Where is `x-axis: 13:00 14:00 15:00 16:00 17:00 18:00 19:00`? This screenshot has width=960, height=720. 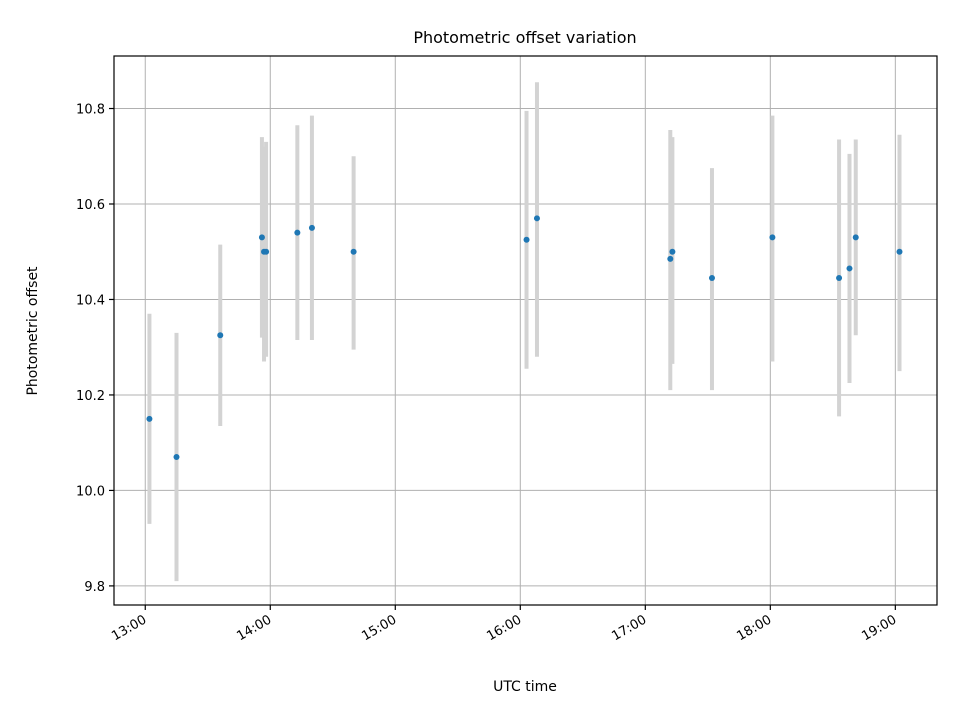
x-axis: 13:00 14:00 15:00 16:00 17:00 18:00 19:00 is located at coordinates (504, 624).